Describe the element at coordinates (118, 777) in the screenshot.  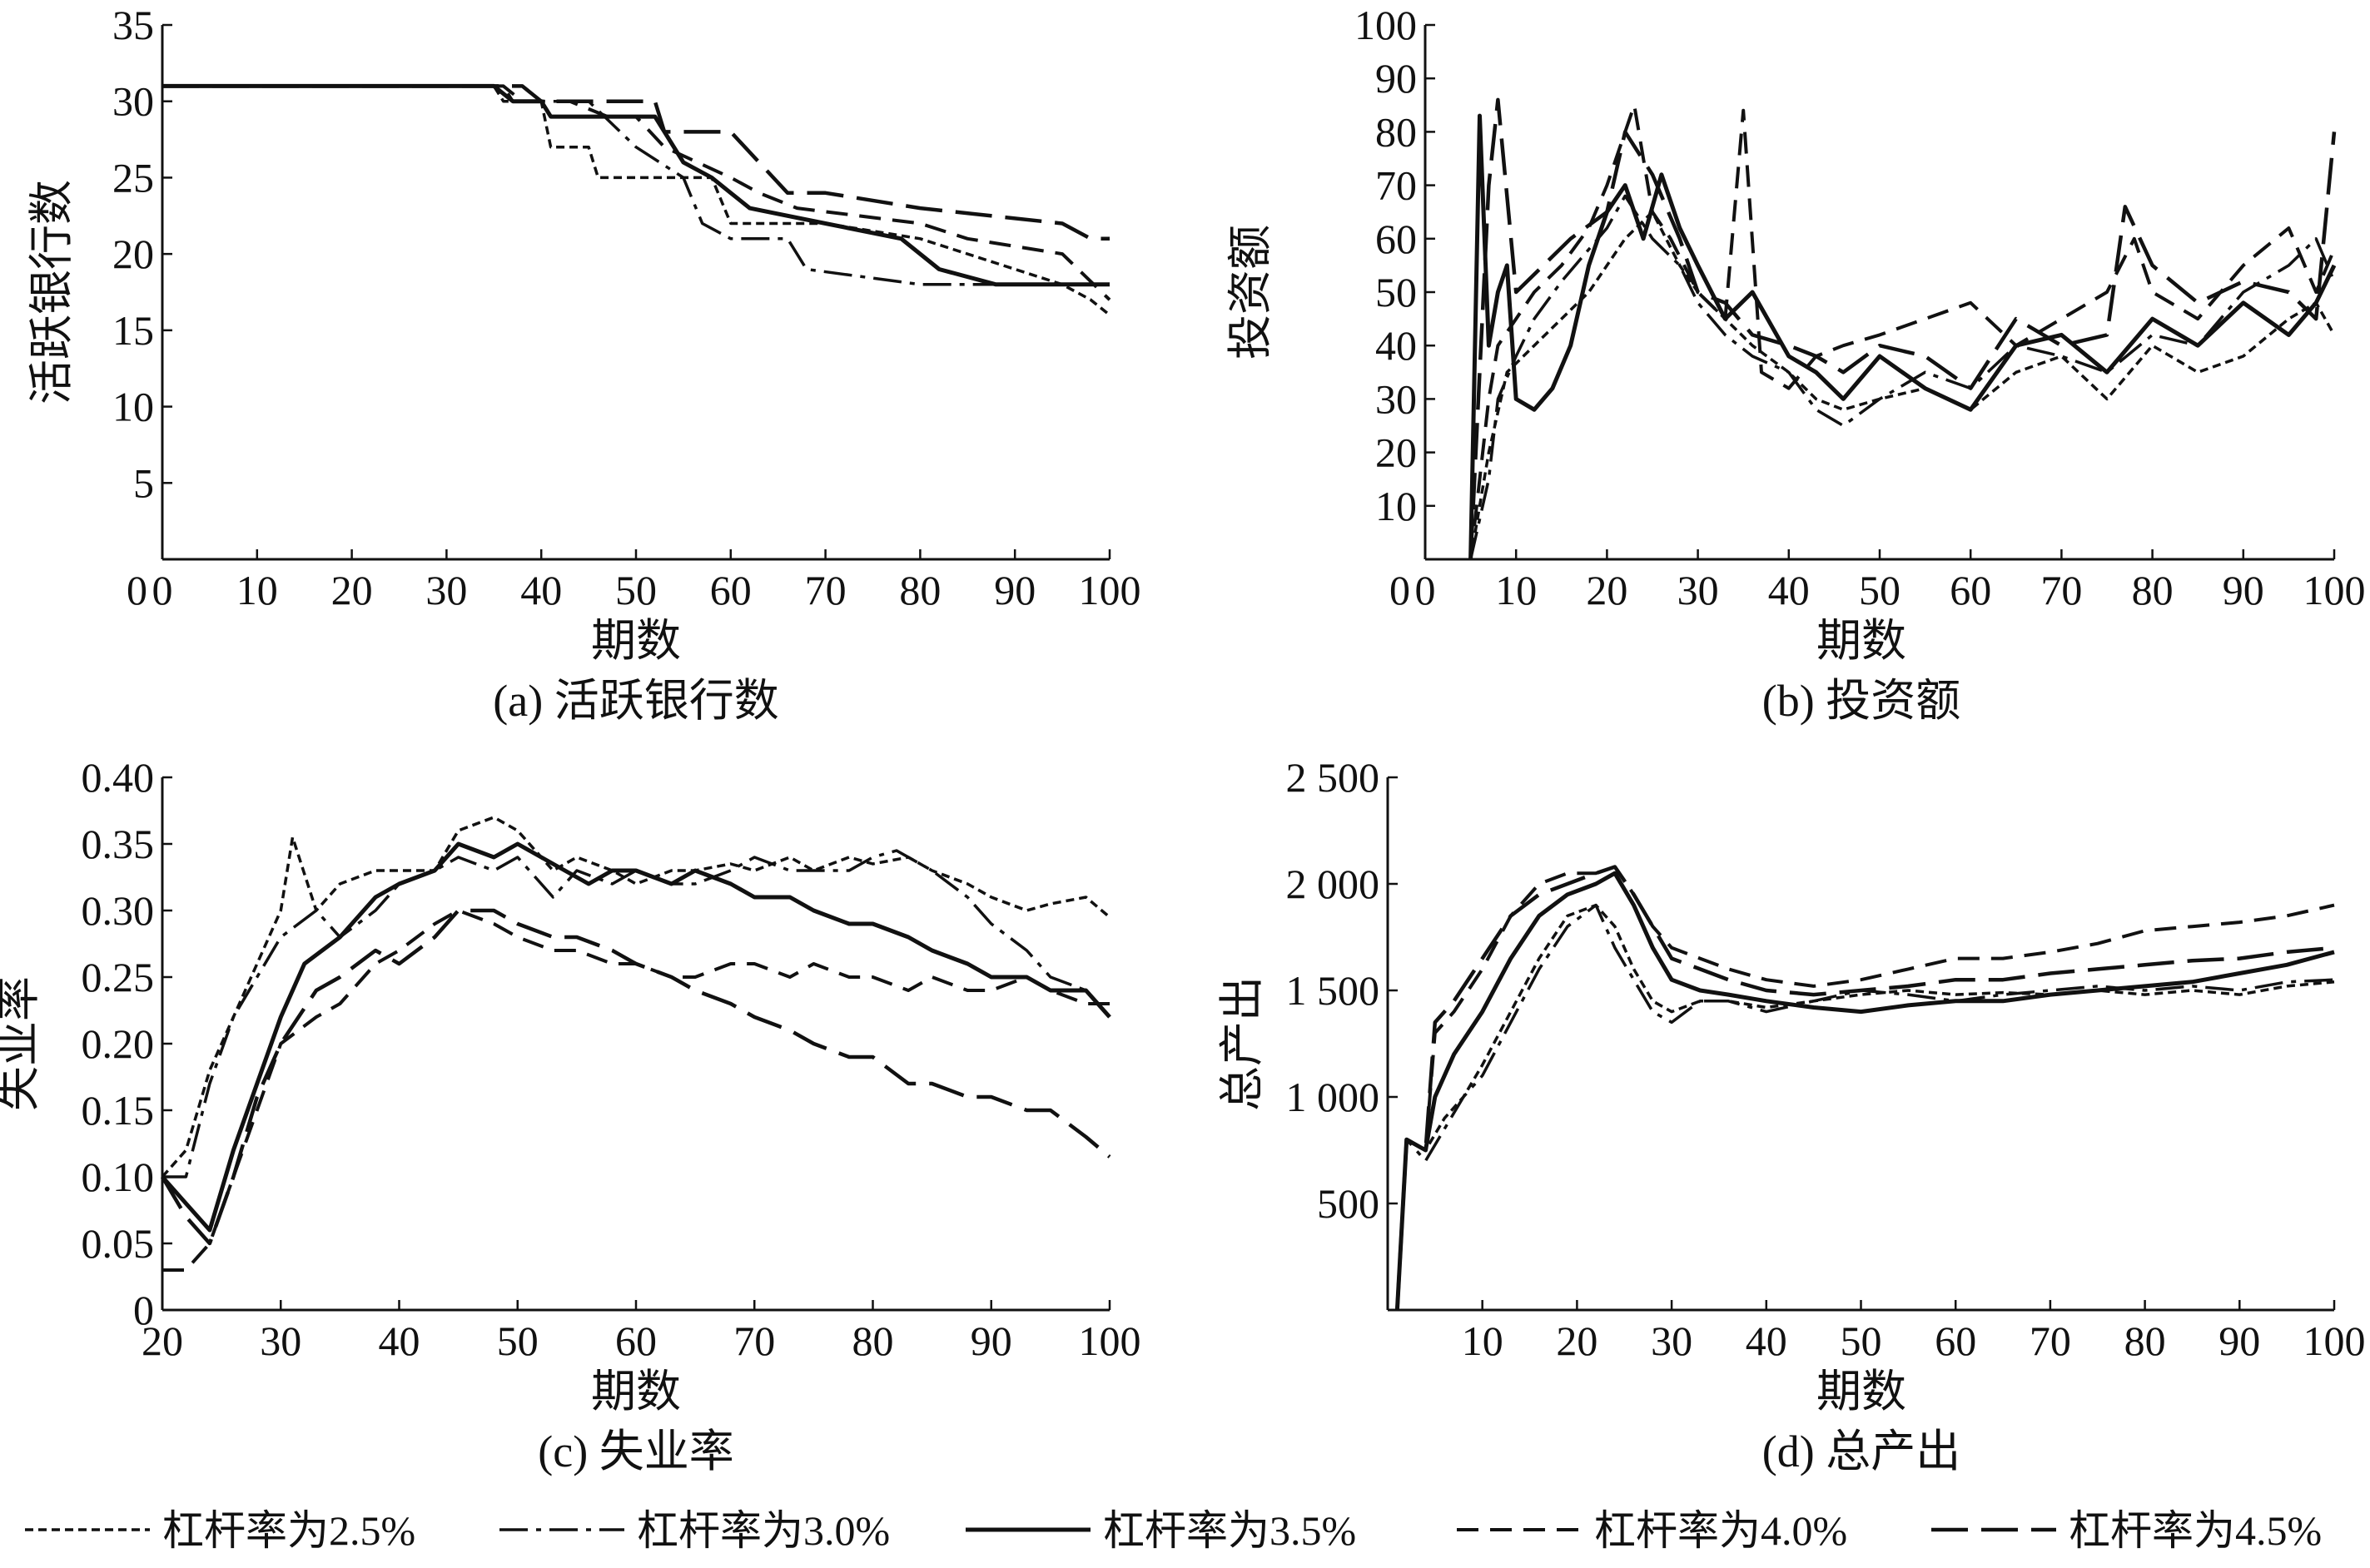
I see `y-tick-label: 0.40` at that location.